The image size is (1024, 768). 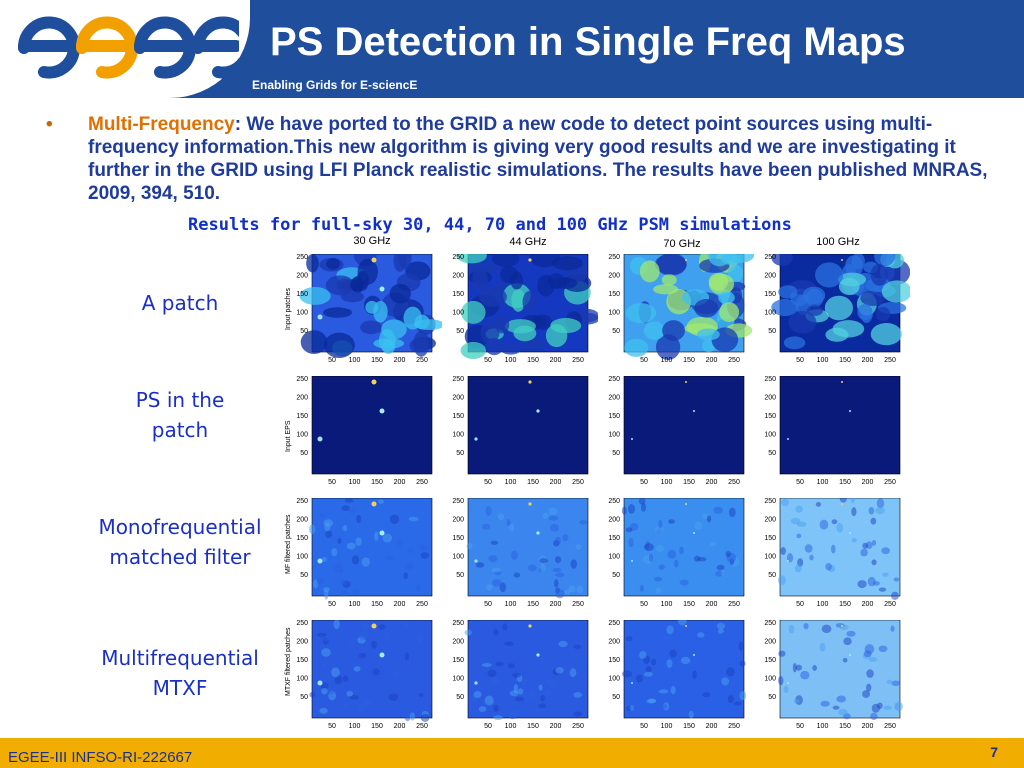 What do you see at coordinates (180, 658) in the screenshot?
I see `row-label-line1: Multifrequential` at bounding box center [180, 658].